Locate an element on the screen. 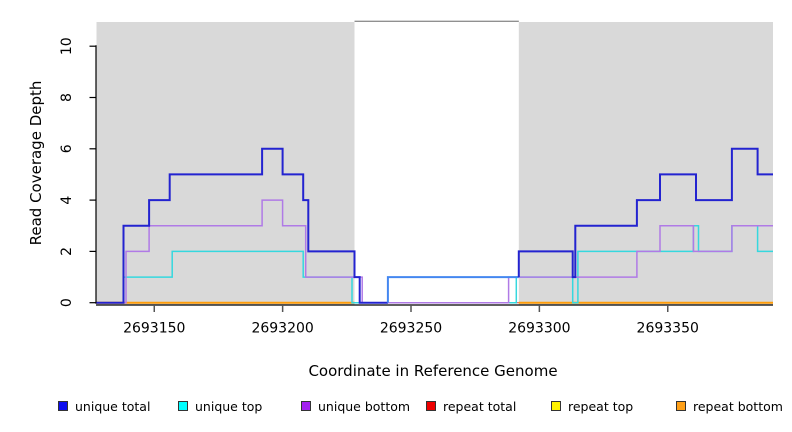  legend-item-repeat-bottom: repeat bottom is located at coordinates (729, 406).